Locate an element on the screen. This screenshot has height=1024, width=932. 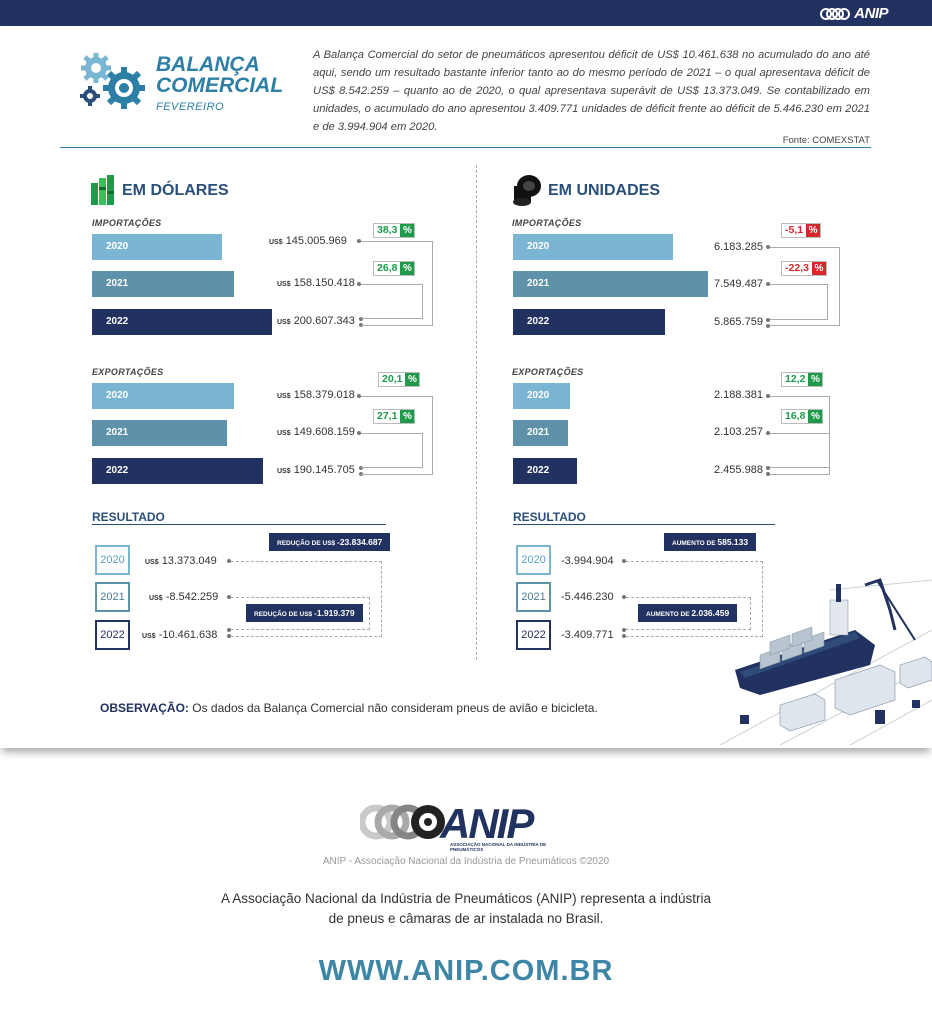
unidades-export-change-2021: 16,8% is located at coordinates (802, 416).